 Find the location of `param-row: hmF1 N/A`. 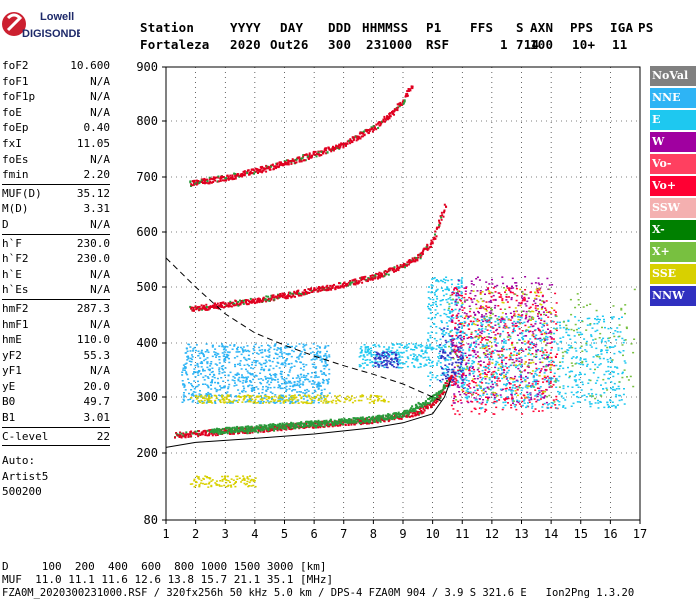

param-row: hmF1 N/A is located at coordinates (56, 325).